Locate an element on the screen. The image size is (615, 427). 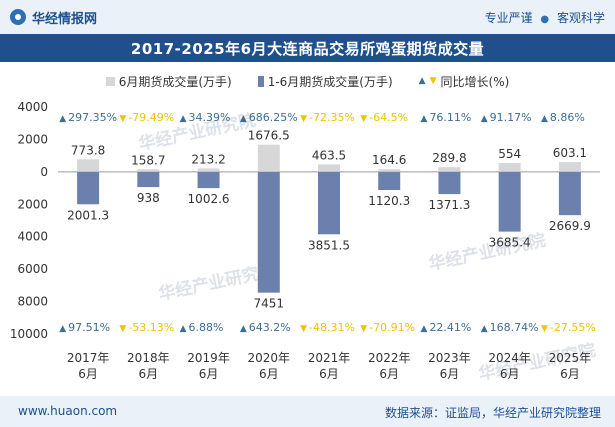
brand-name: 华经情报网 is located at coordinates (65, 19).